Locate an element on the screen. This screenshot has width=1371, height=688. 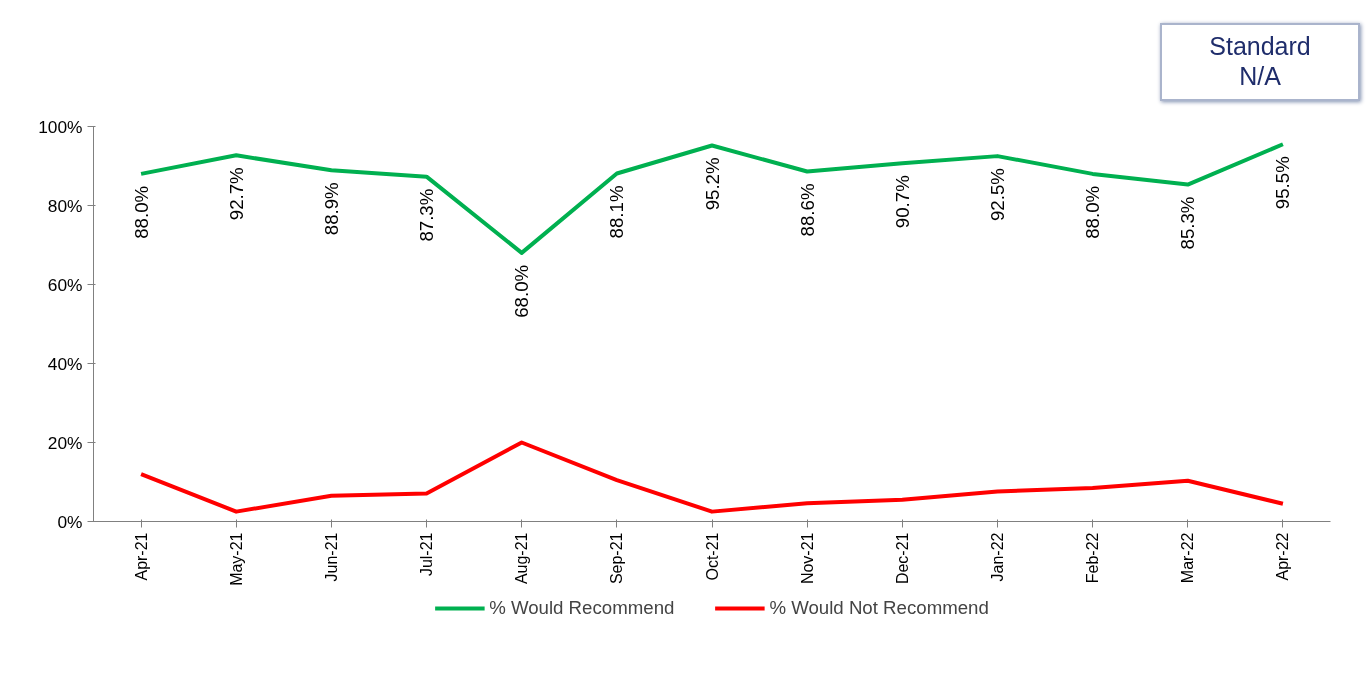
data-label: 88.6% is located at coordinates (807, 210).